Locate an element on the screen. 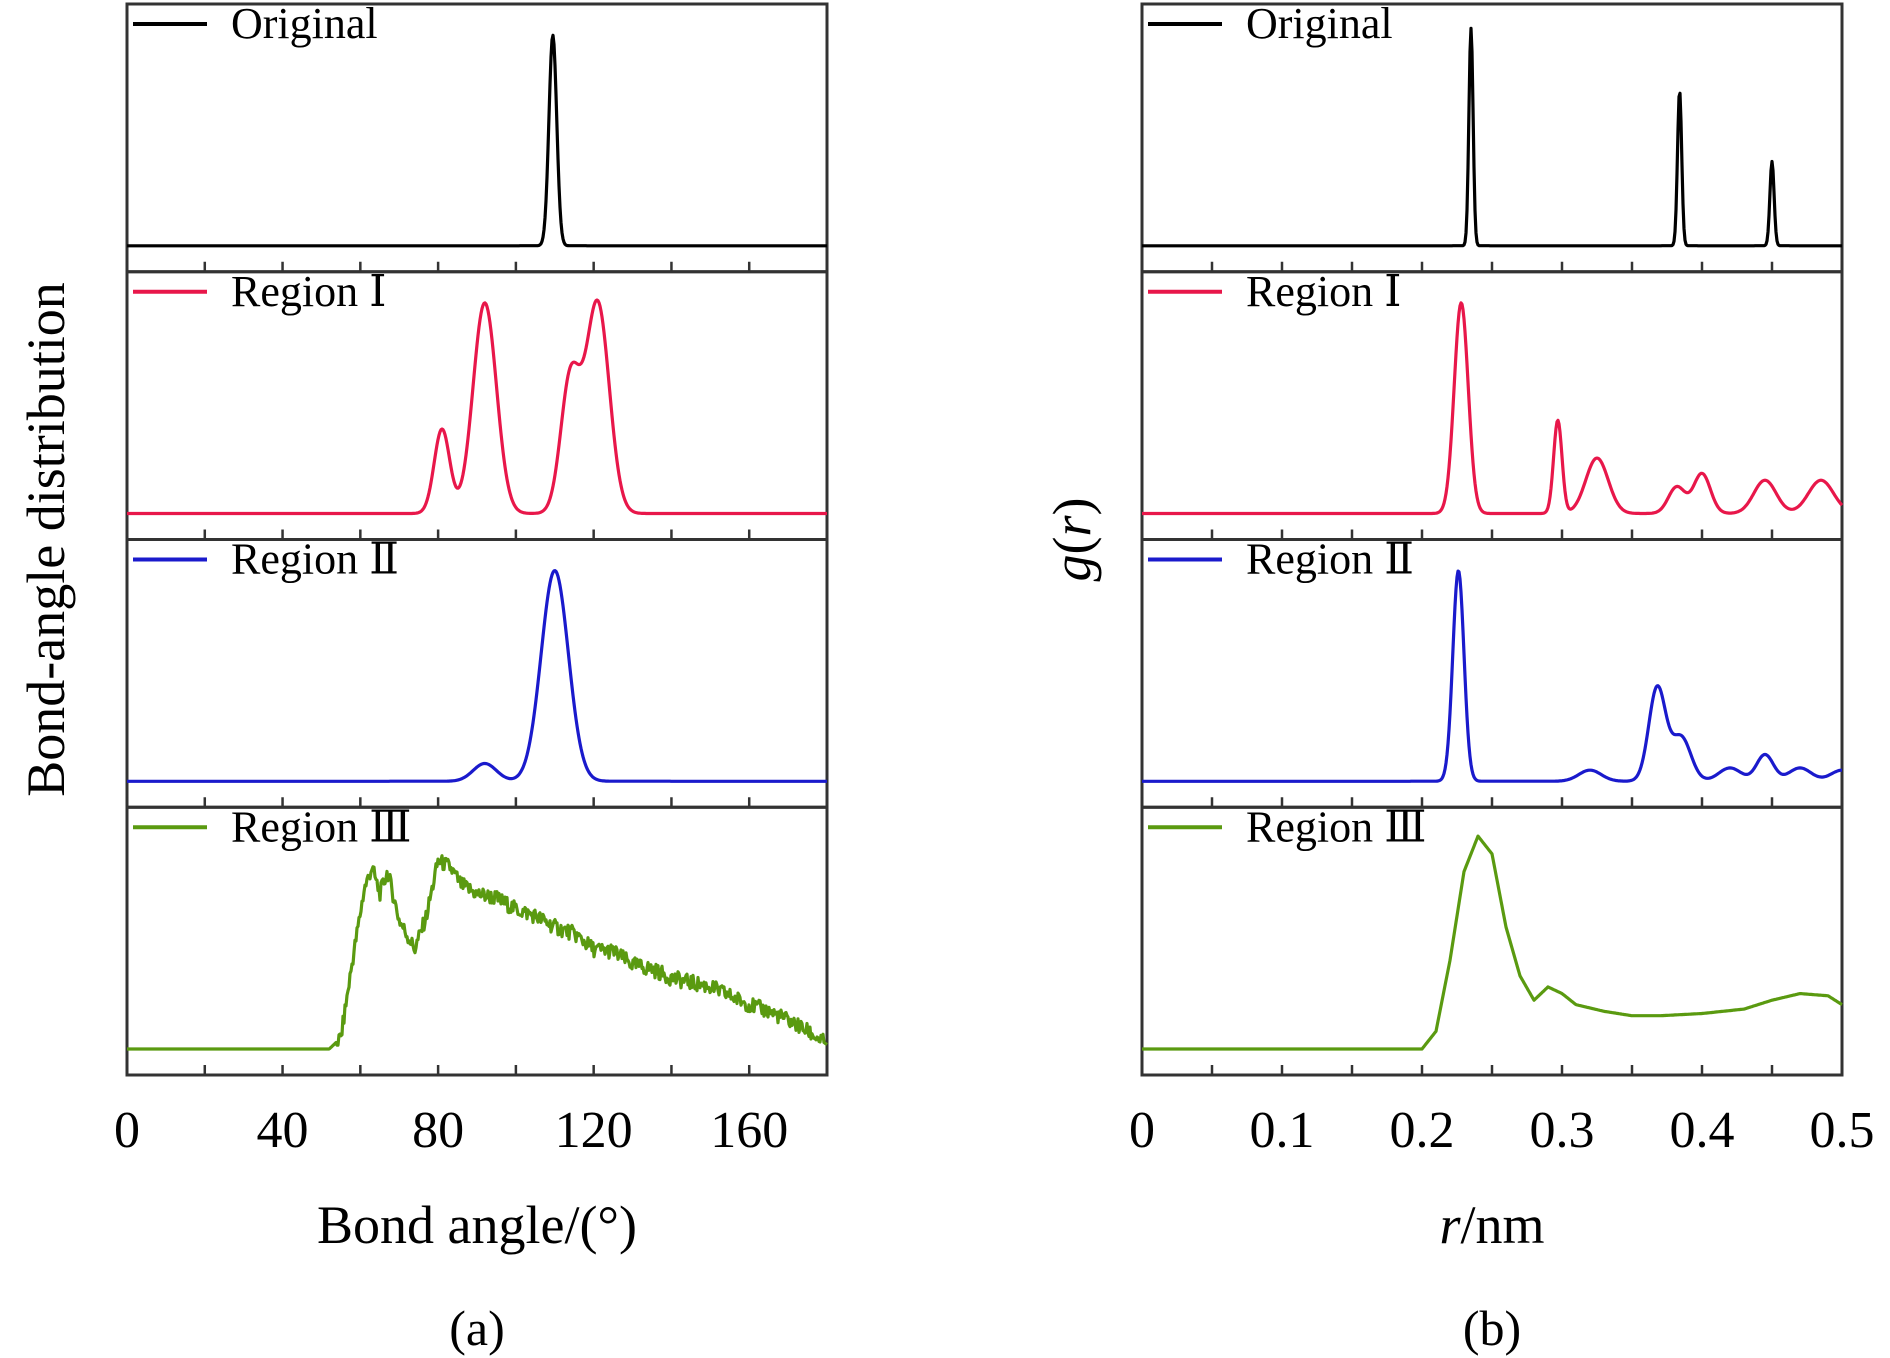  y-axis-title: g(r) is located at coordinates (1072, 540).